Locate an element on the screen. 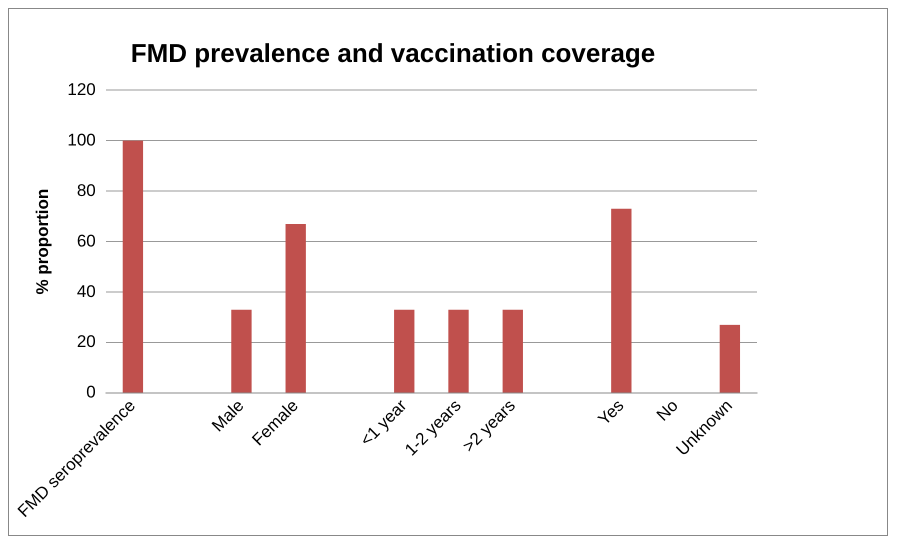 This screenshot has width=898, height=544. y-tick-label: 100 is located at coordinates (81, 140).